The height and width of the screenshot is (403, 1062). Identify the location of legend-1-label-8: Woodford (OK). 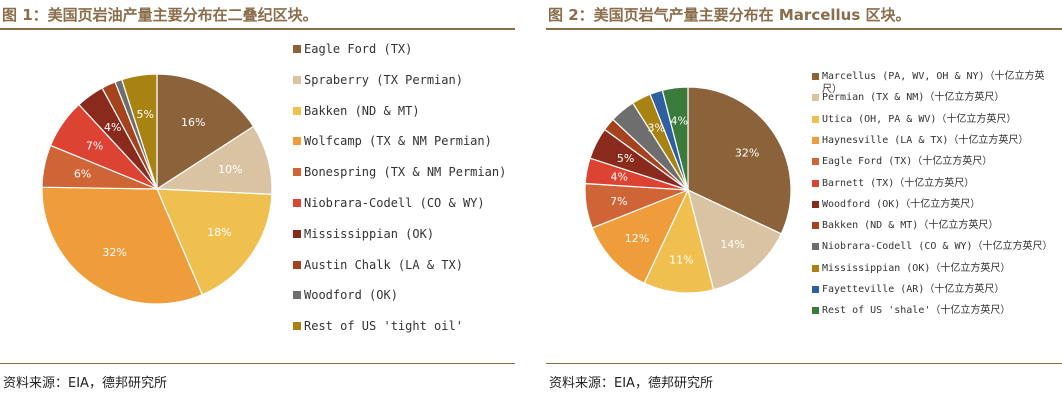
(351, 295).